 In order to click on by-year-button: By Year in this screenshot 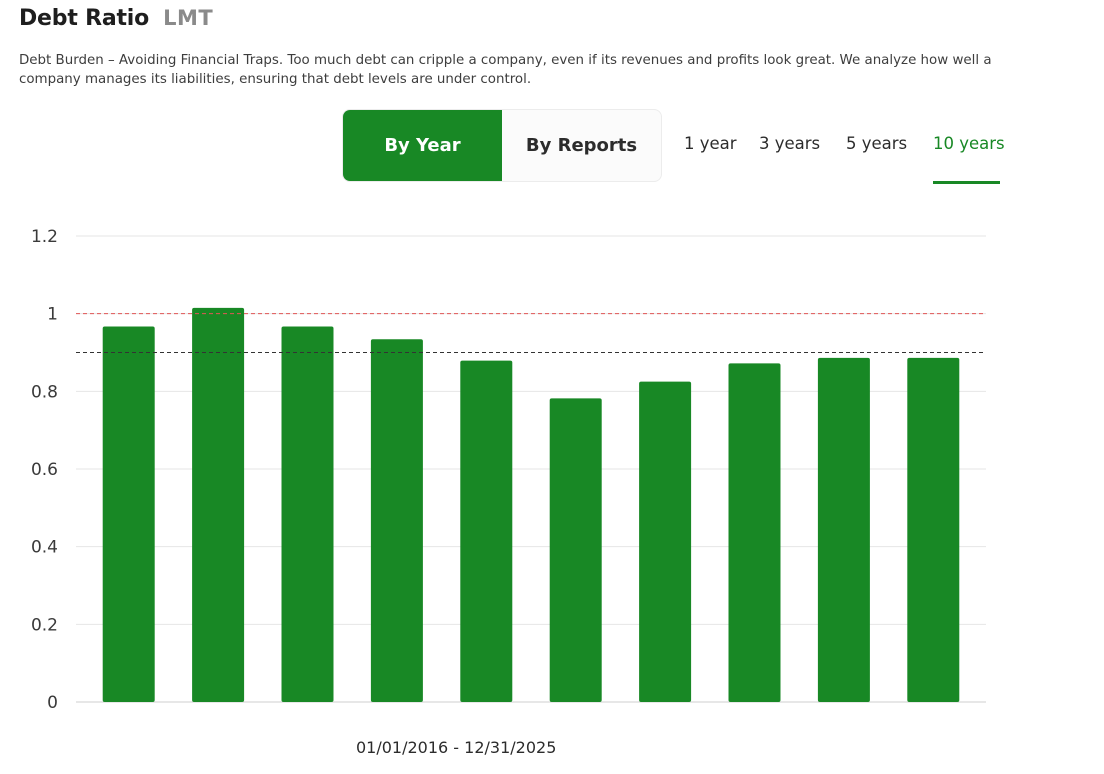, I will do `click(422, 145)`.